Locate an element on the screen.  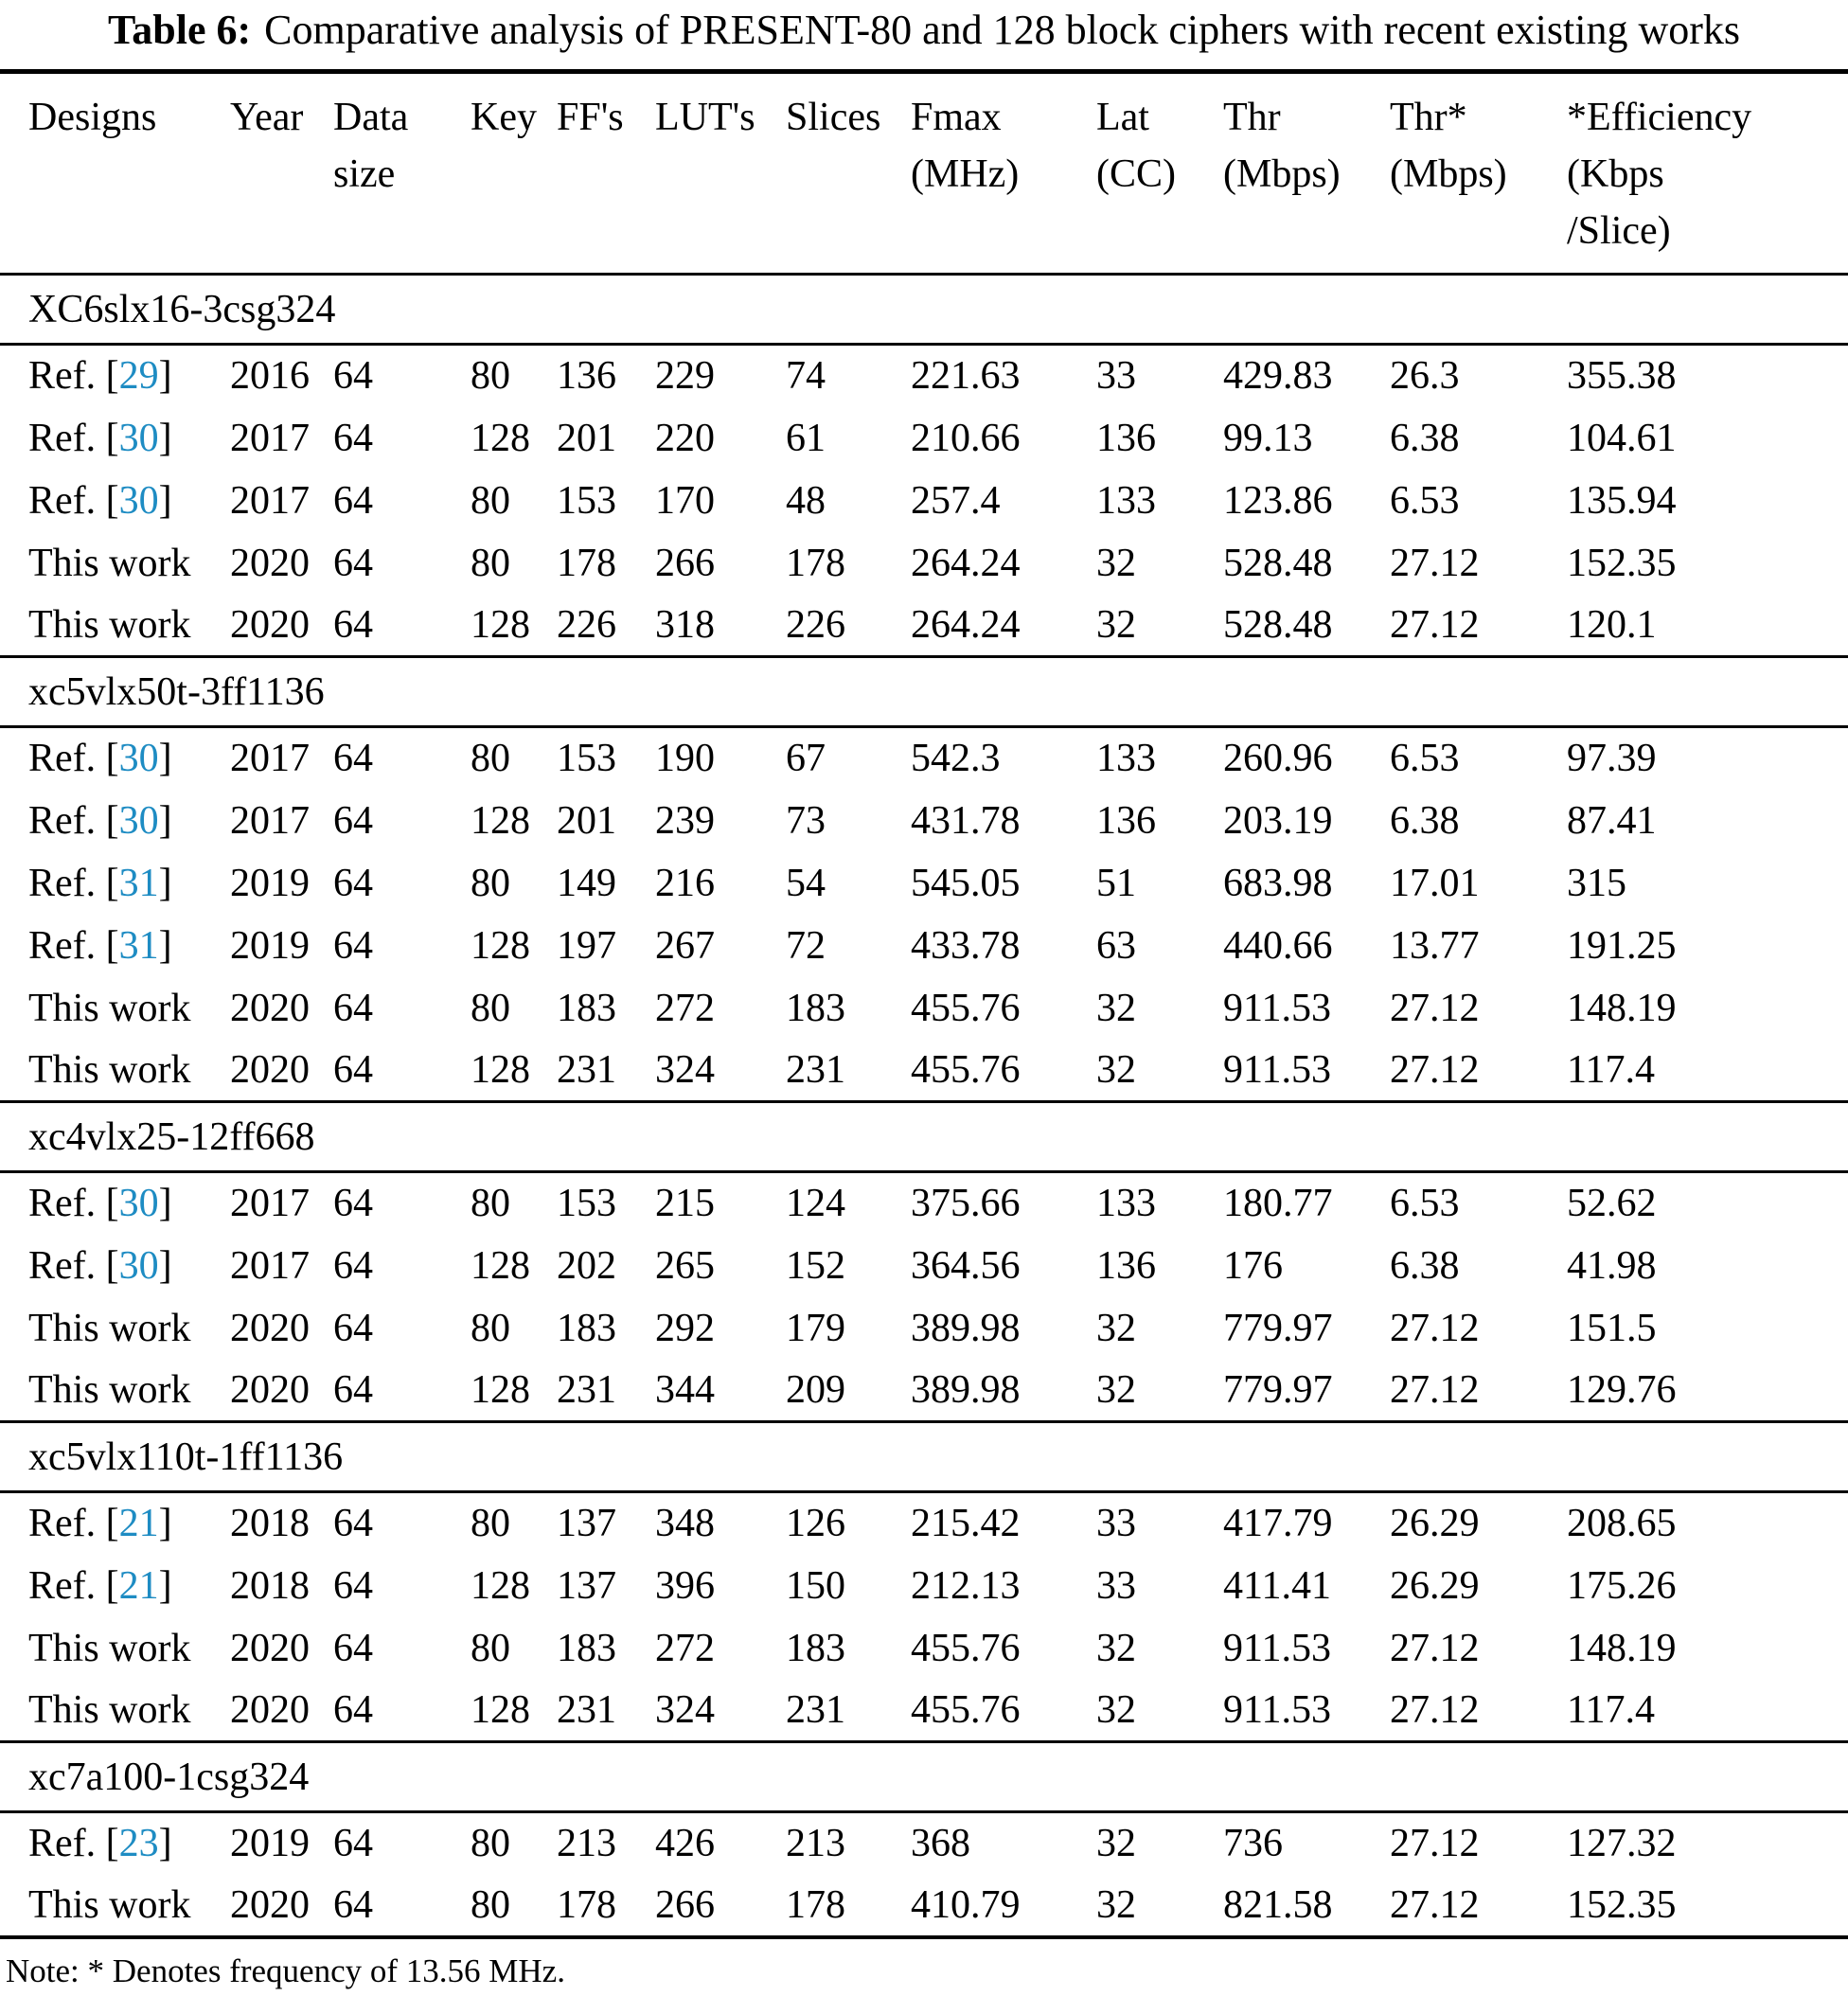
device-name: xc5vlx50t-3ff1136 is located at coordinates (924, 691).